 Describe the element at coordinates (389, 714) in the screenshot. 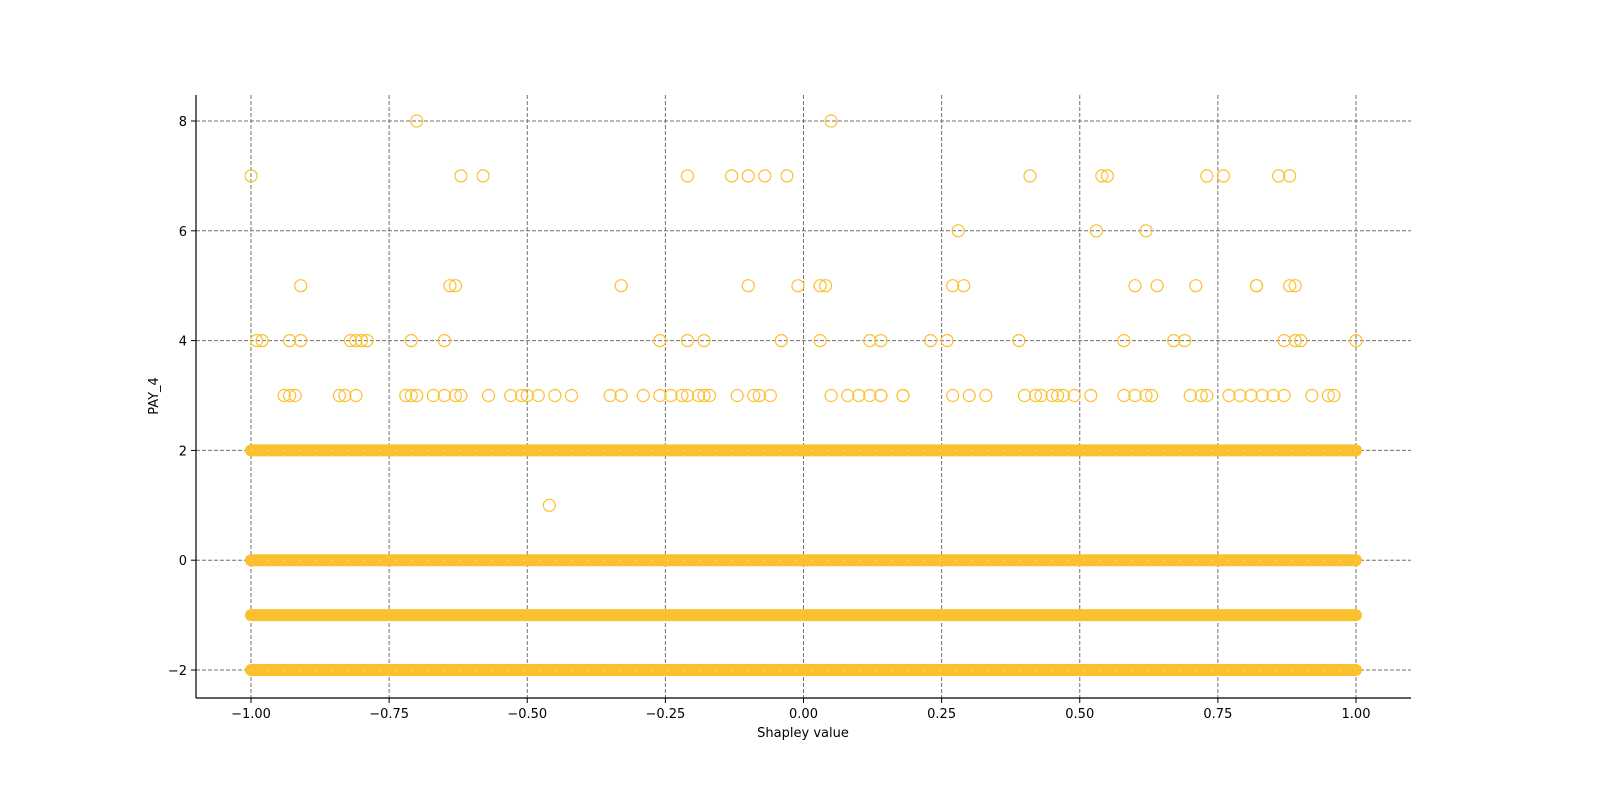

I see `x-tick-label: −0.75` at that location.